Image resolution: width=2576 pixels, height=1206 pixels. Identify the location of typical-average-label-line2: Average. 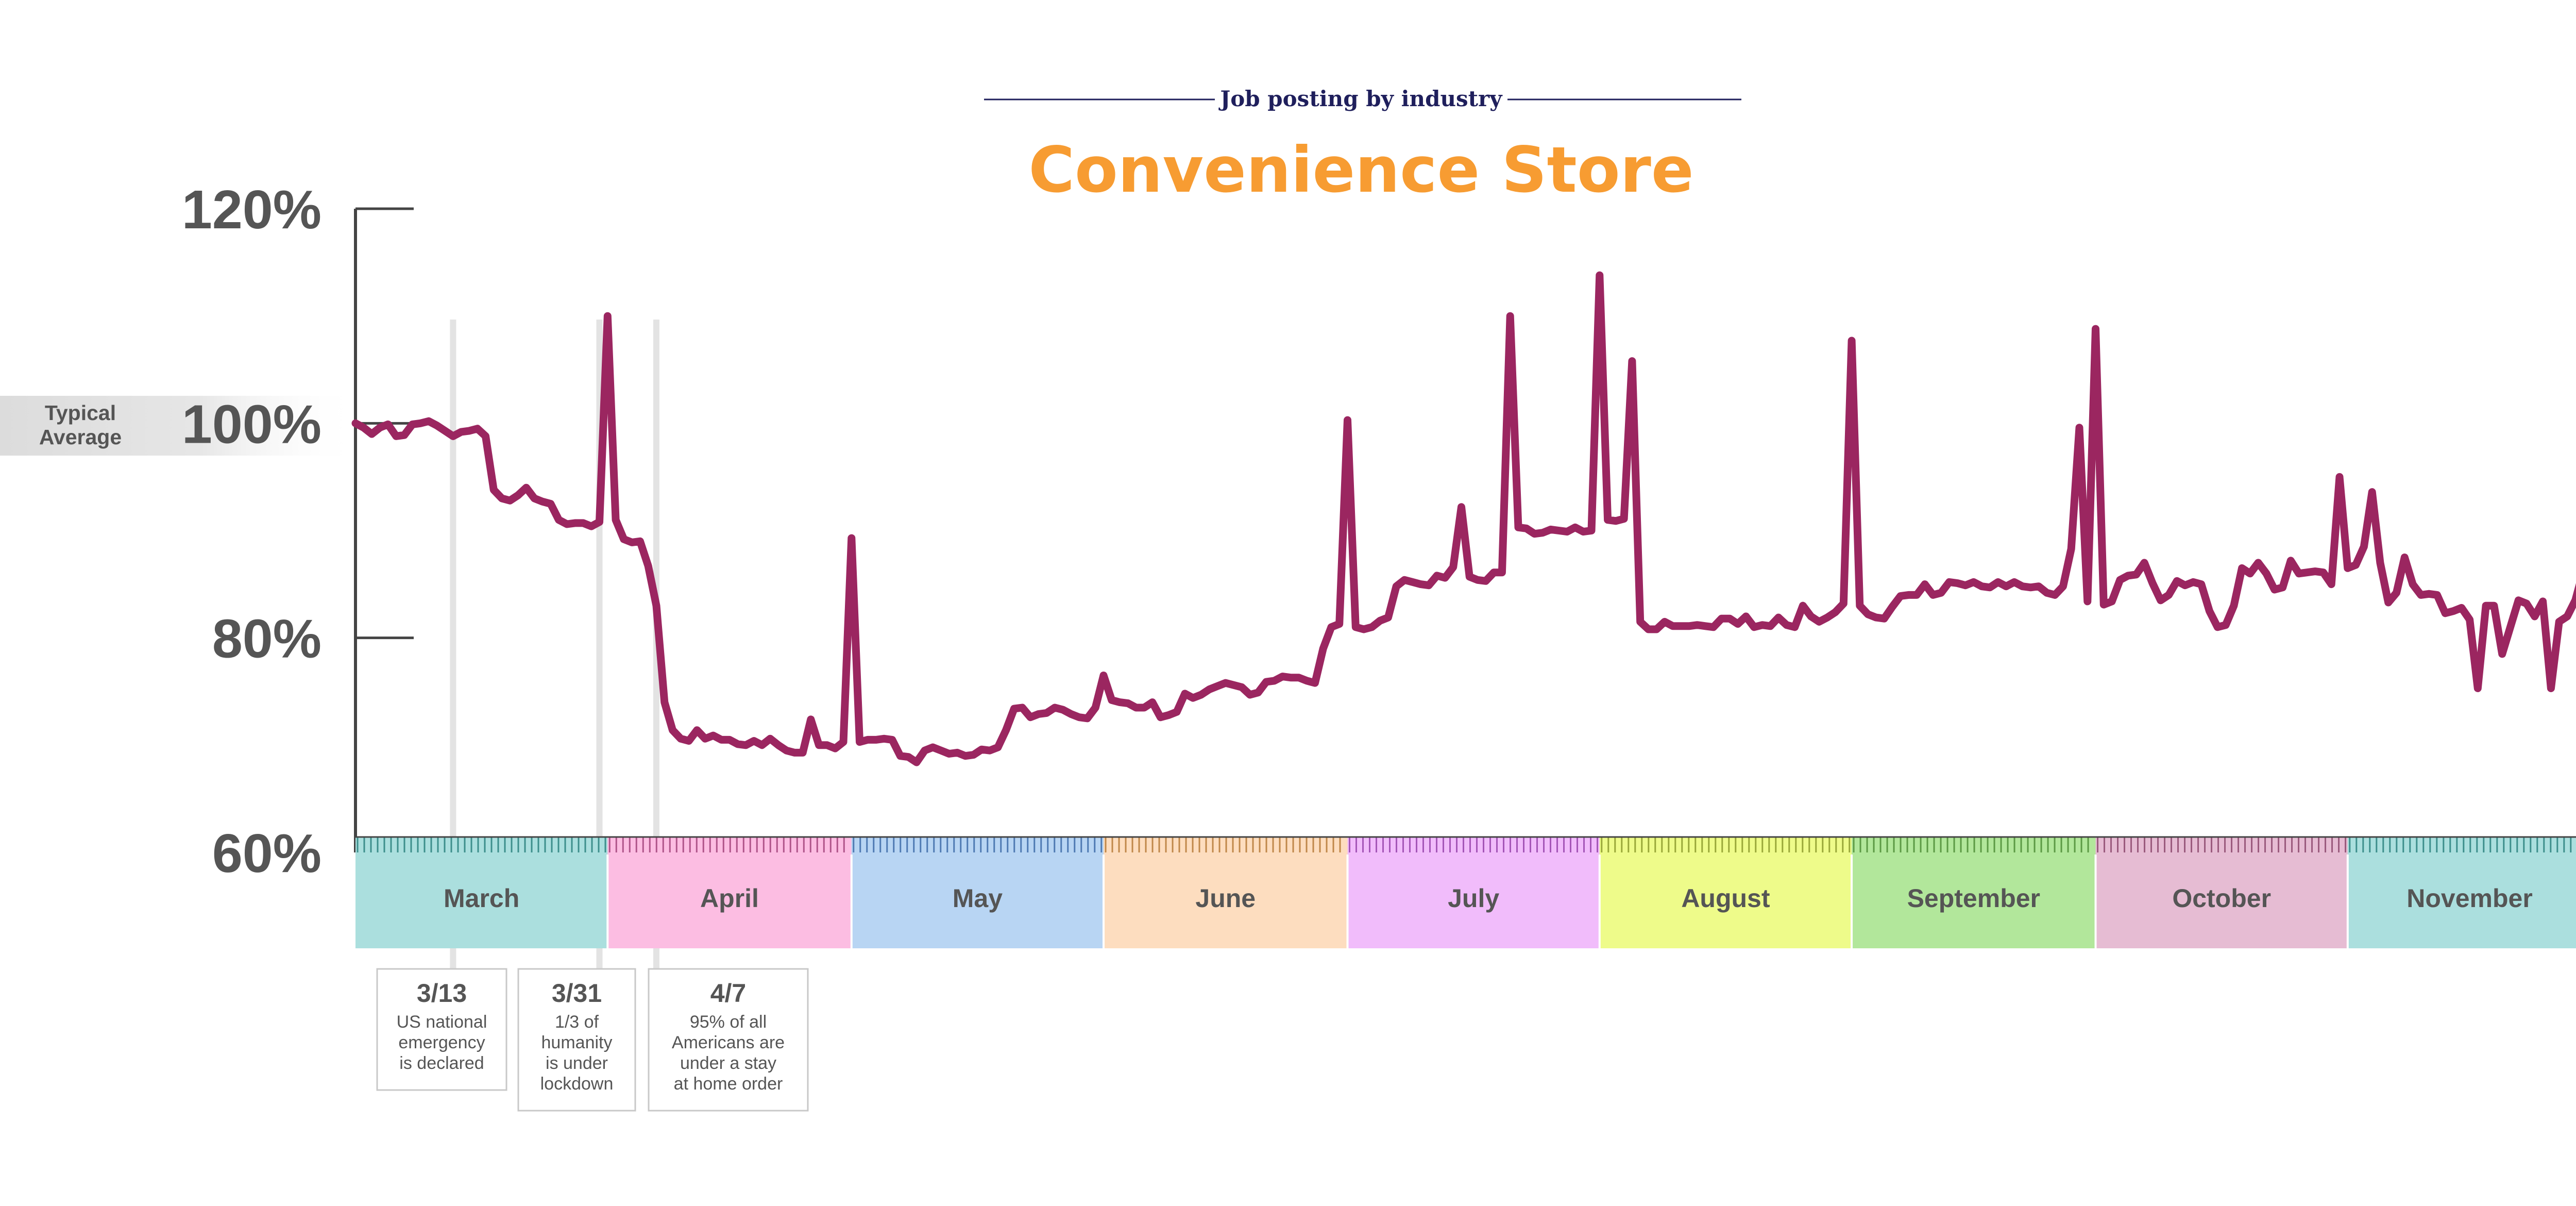
(80, 437).